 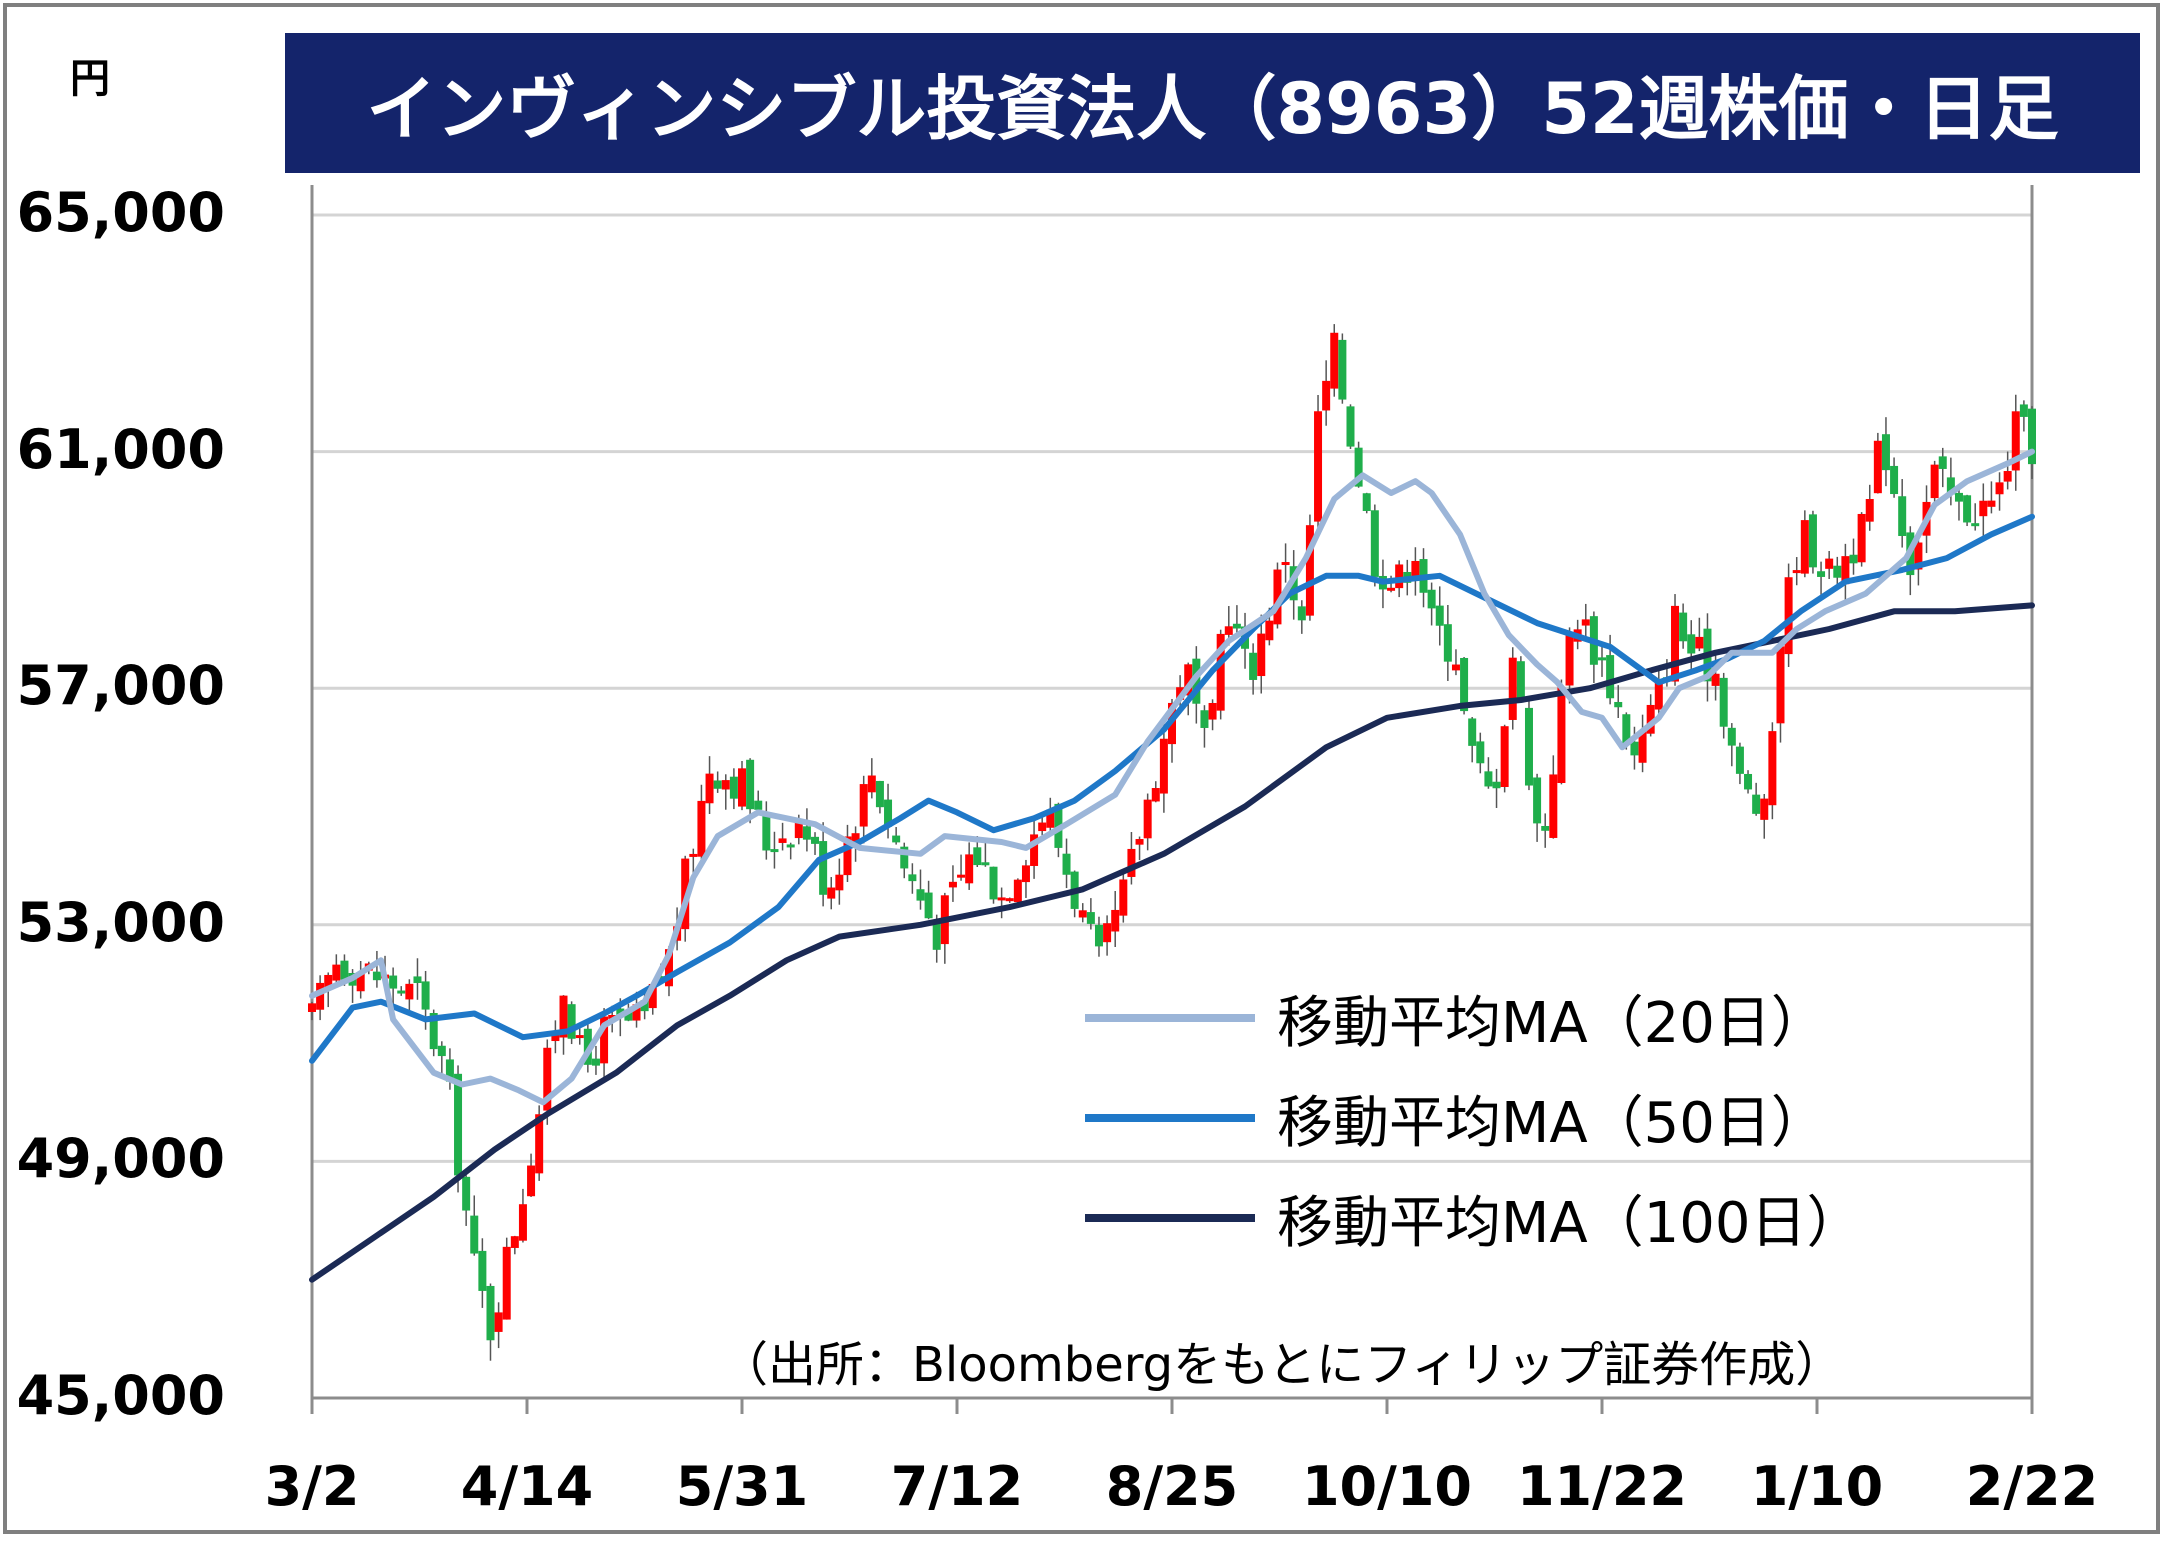 I want to click on x-tick-label: 4/14, so click(x=527, y=1486).